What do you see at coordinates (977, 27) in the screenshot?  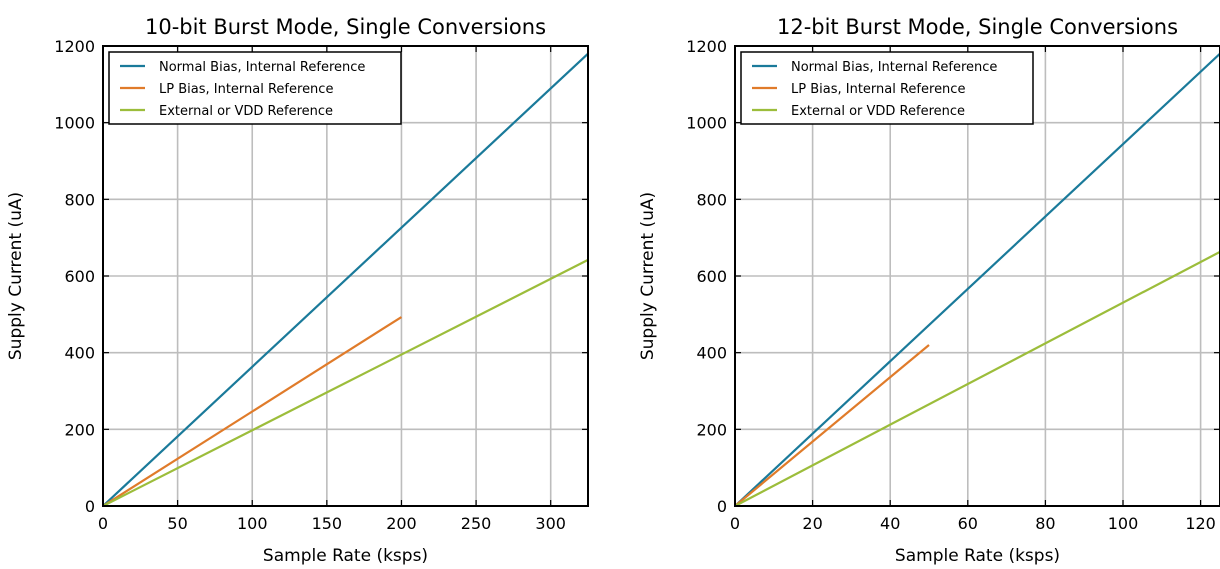 I see `chart-title: 12-bit Burst Mode, Single Conversions` at bounding box center [977, 27].